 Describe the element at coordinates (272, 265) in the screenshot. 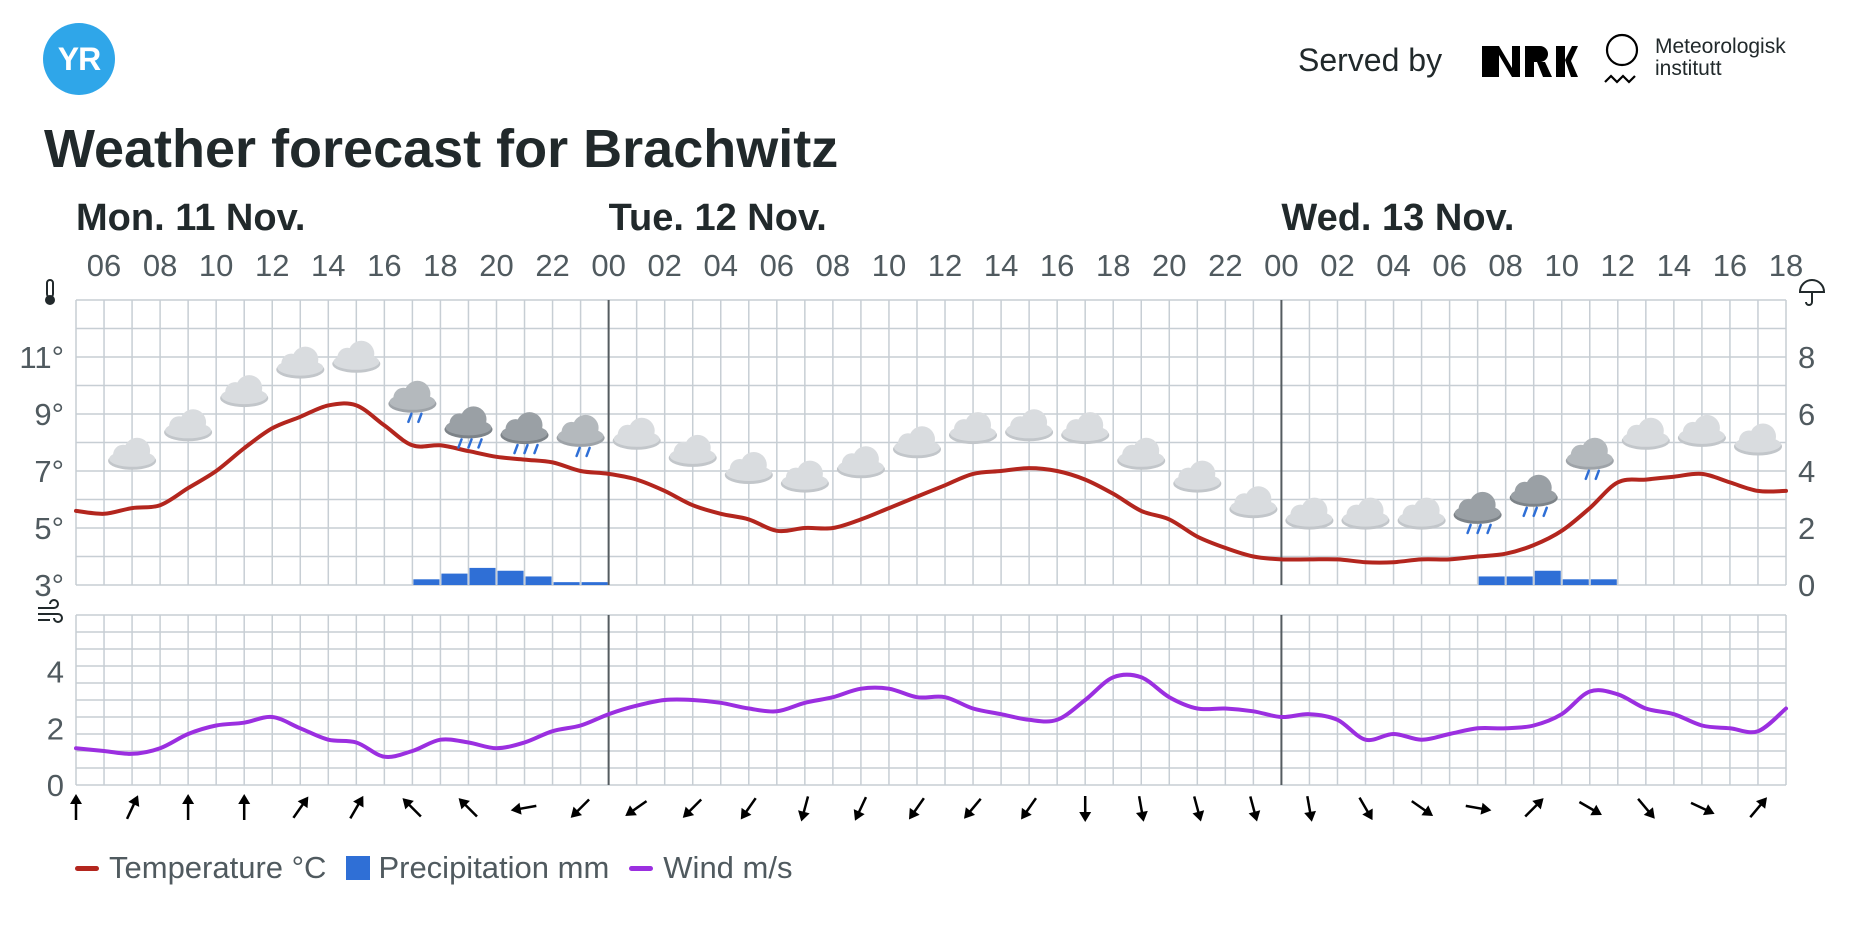

I see `hour-tick-label: 12` at that location.